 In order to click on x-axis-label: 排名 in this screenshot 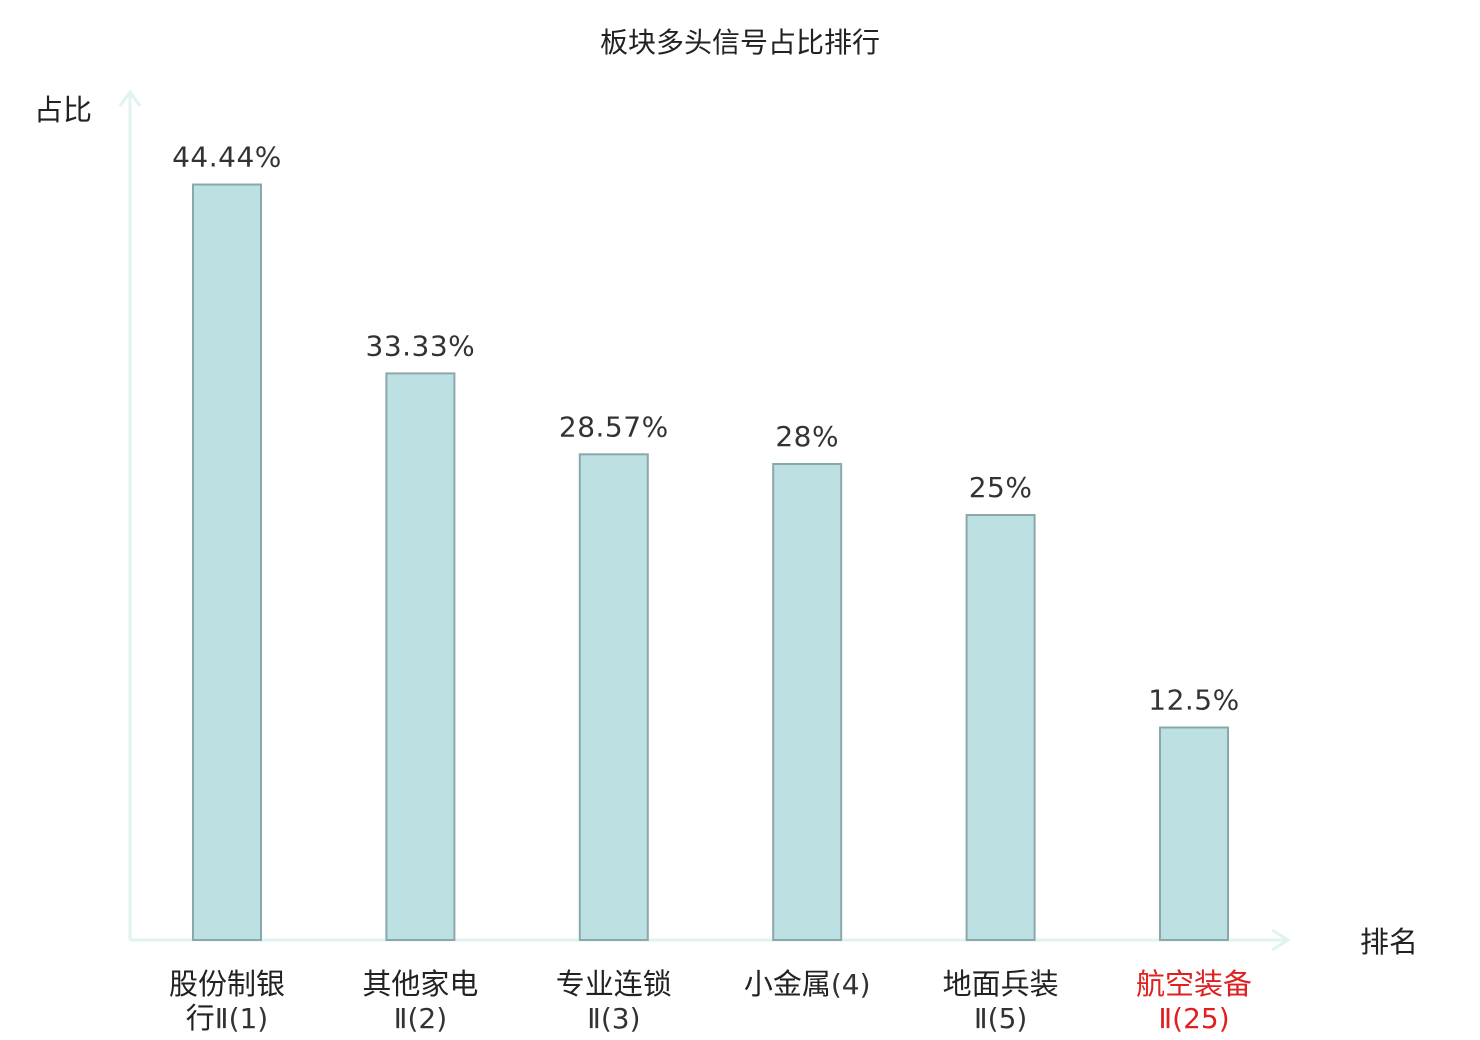, I will do `click(1389, 942)`.